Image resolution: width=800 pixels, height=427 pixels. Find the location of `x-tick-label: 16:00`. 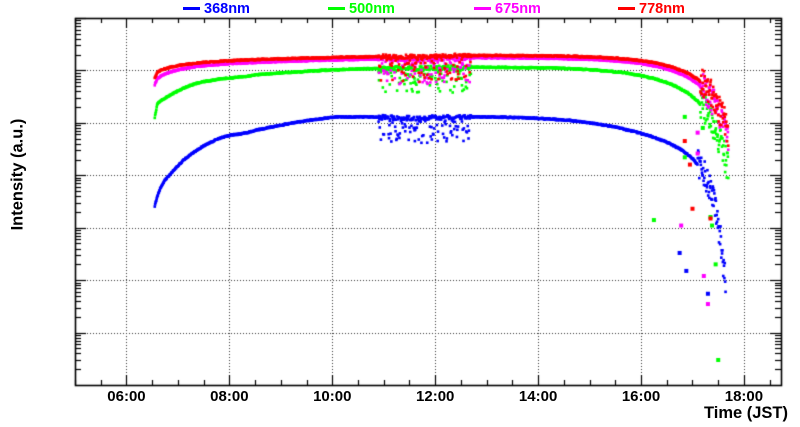

x-tick-label: 16:00 is located at coordinates (641, 396).